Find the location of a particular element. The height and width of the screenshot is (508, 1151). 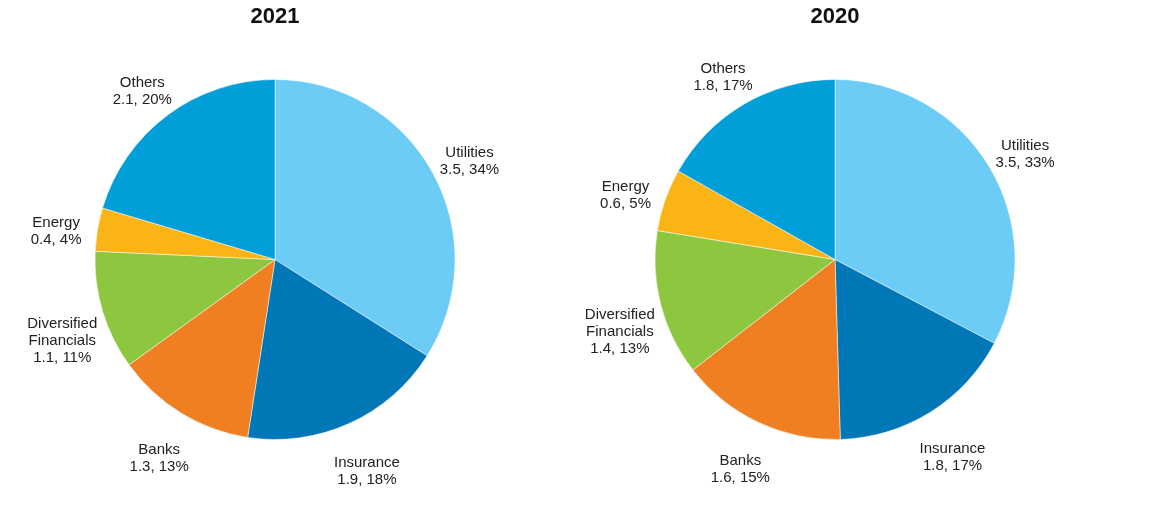

data-label: 1.9, 18% is located at coordinates (367, 478).